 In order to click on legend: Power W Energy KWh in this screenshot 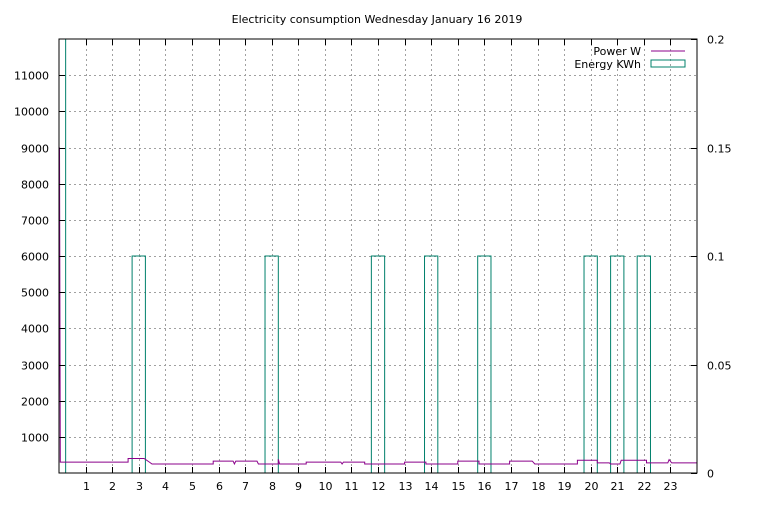, I will do `click(630, 58)`.